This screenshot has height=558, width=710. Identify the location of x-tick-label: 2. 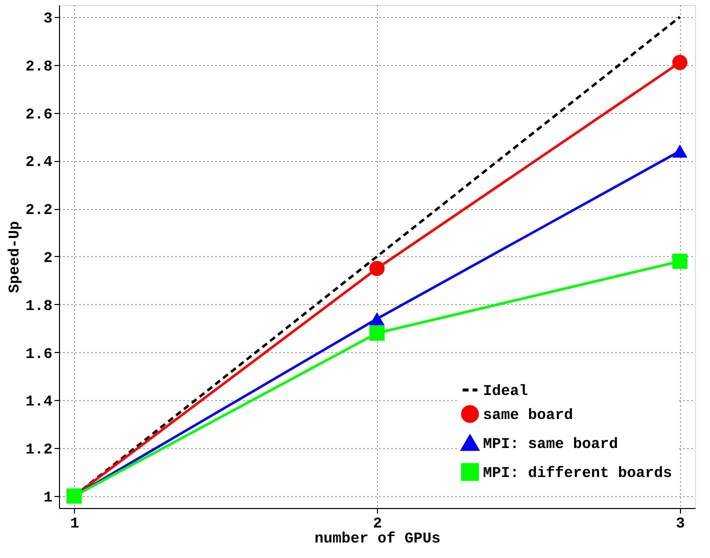
(377, 524).